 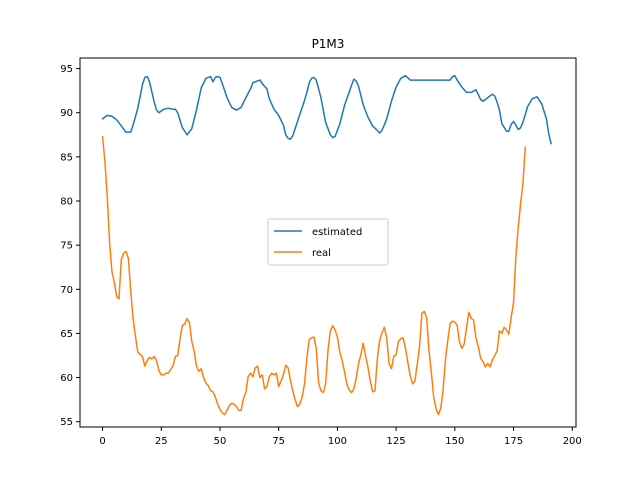 What do you see at coordinates (66, 334) in the screenshot?
I see `y-tick-label: 65` at bounding box center [66, 334].